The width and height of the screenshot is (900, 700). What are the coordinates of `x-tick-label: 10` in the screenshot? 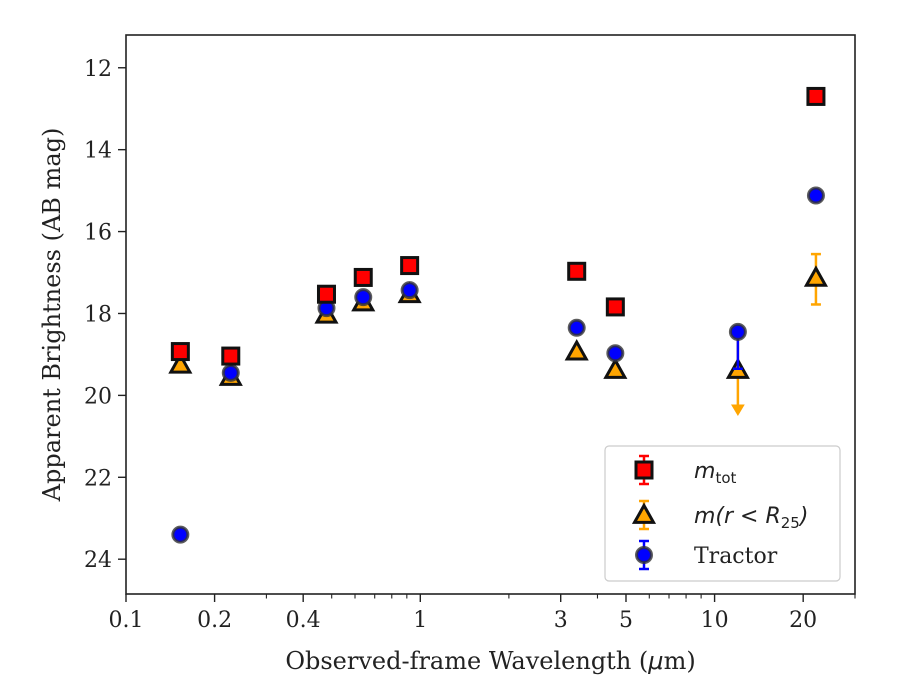 It's located at (715, 620).